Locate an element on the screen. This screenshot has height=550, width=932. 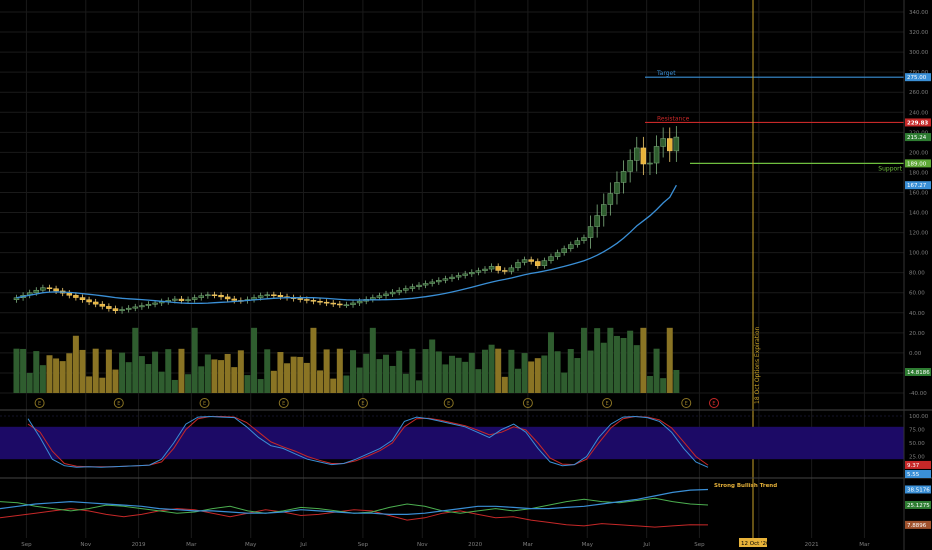
volume-value: 14.8186 is located at coordinates (918, 373).